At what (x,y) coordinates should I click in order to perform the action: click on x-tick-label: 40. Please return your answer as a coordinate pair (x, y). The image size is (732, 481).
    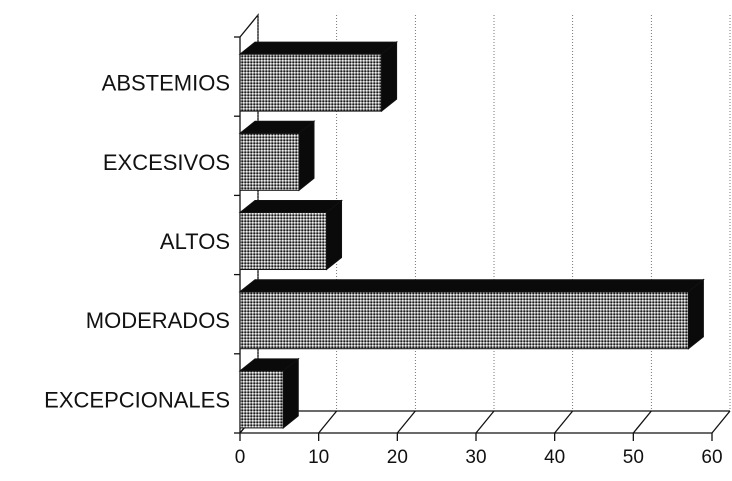
    Looking at the image, I should click on (554, 457).